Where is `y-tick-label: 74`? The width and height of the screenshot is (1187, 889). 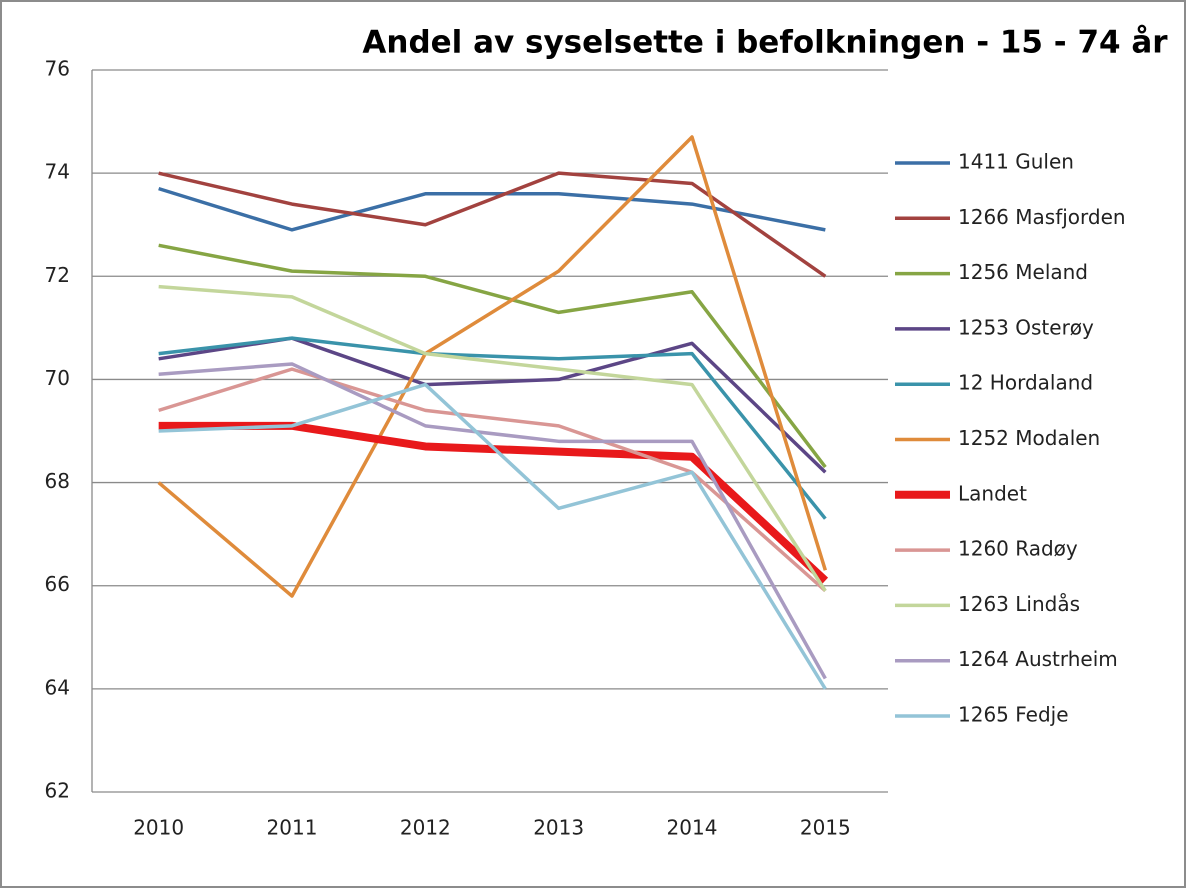
y-tick-label: 74 is located at coordinates (57, 172).